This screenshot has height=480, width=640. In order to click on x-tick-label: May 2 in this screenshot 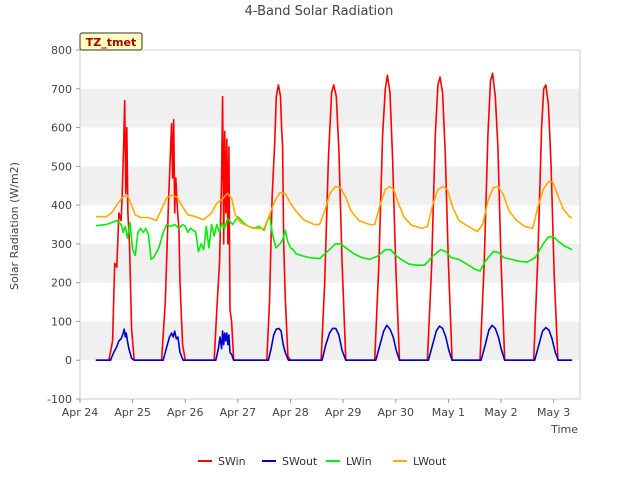, I will do `click(500, 412)`.